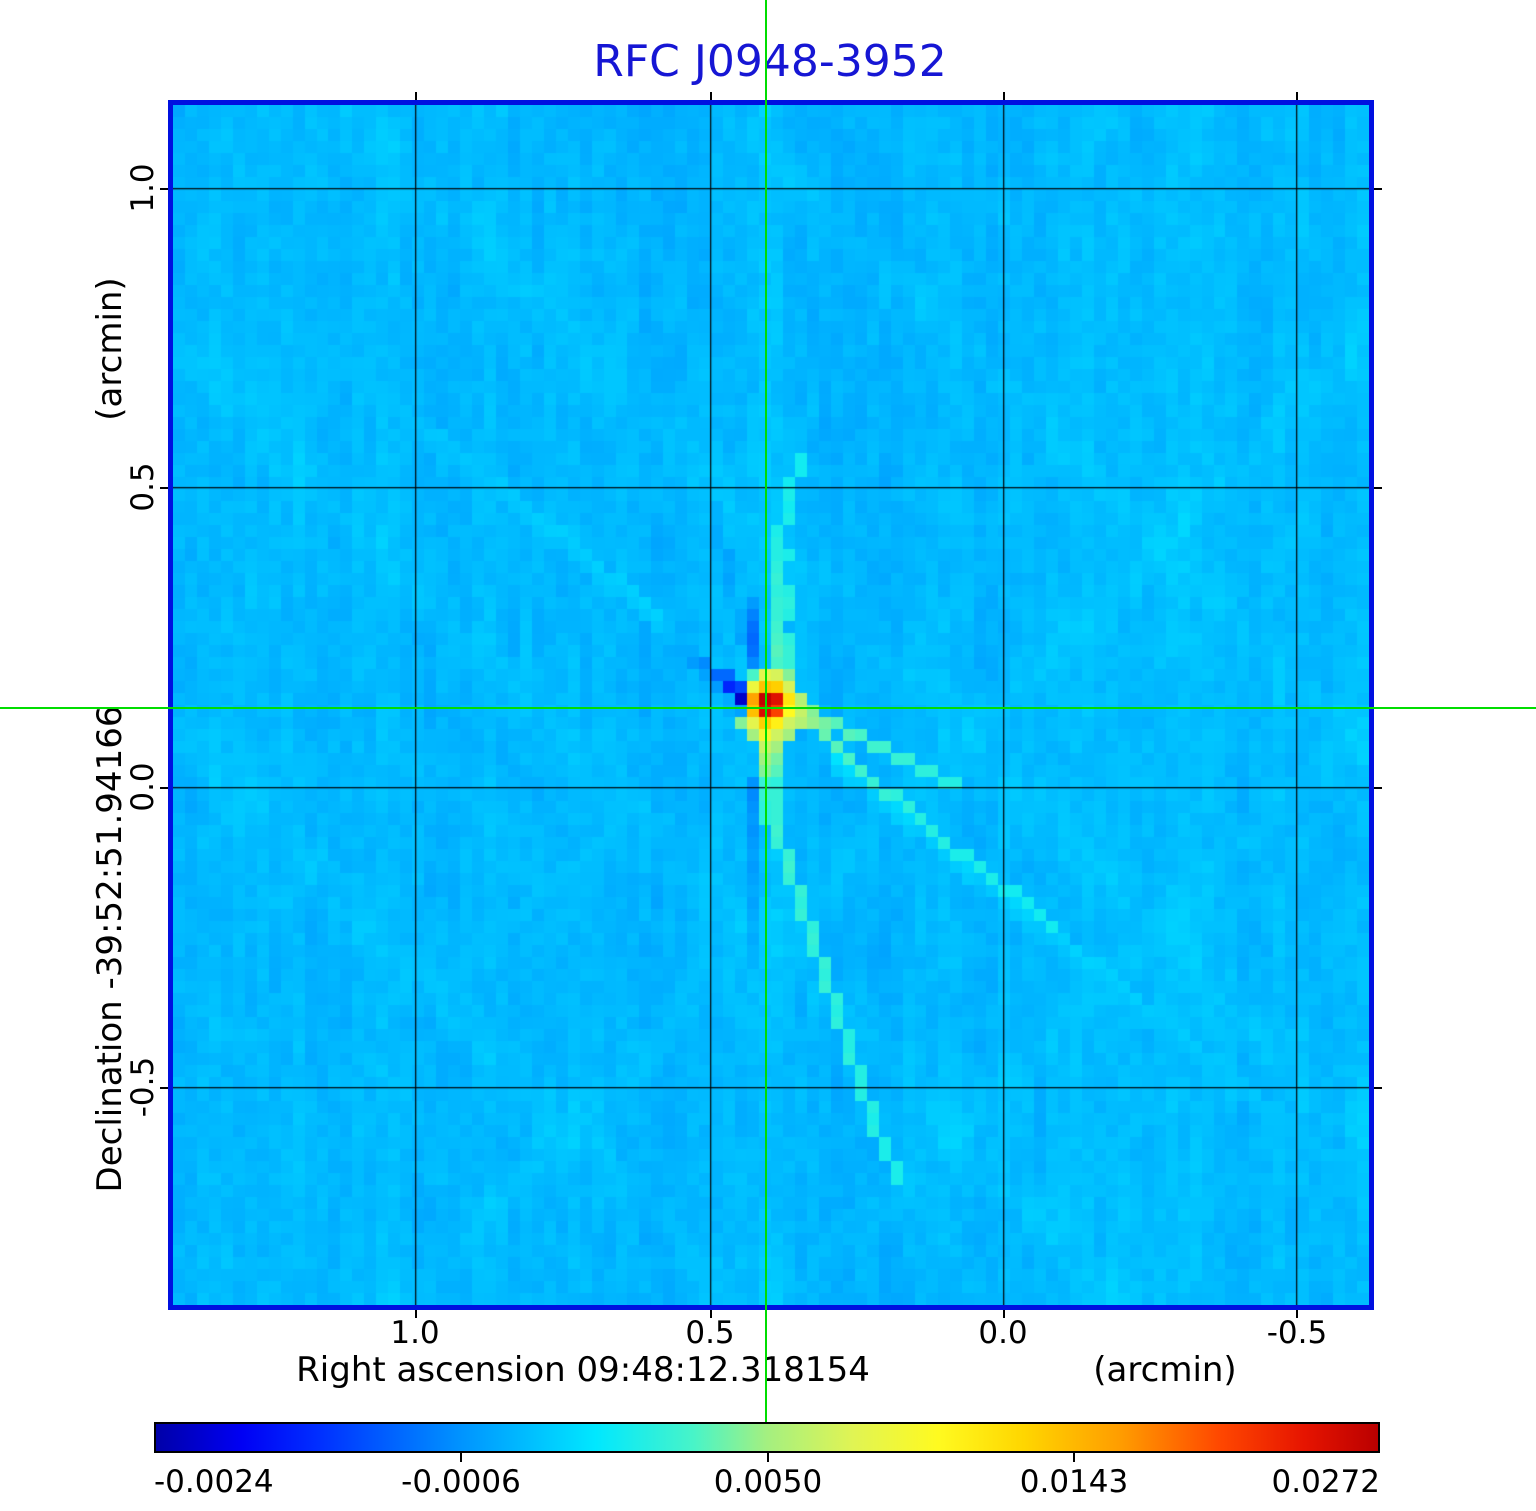  What do you see at coordinates (770, 61) in the screenshot?
I see `figure-title: RFC J0948-3952` at bounding box center [770, 61].